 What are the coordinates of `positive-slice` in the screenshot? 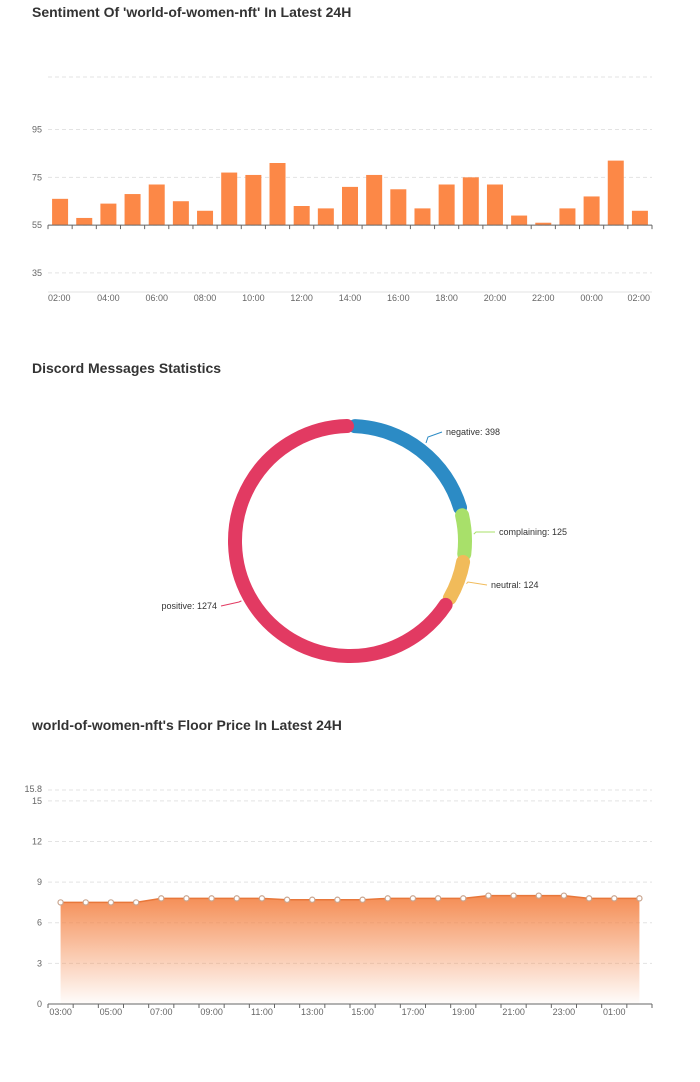 It's located at (340, 541).